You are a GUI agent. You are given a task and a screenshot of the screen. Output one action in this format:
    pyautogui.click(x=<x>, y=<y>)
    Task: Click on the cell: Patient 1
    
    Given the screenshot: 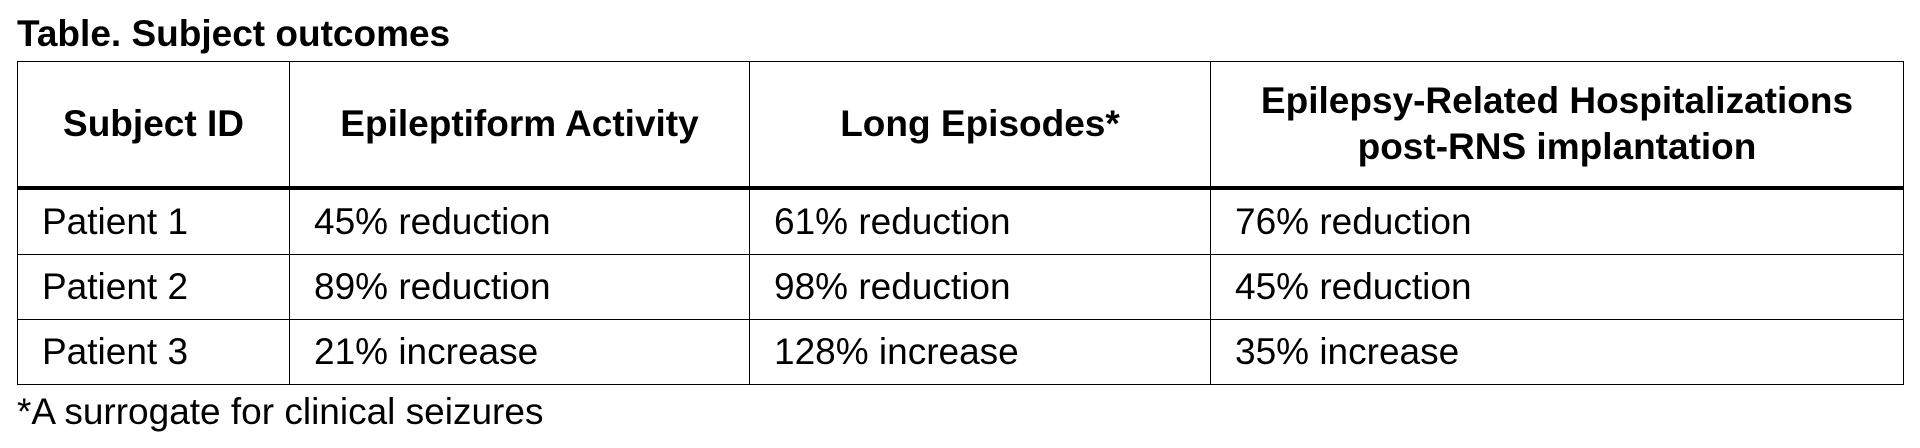 What is the action you would take?
    pyautogui.click(x=153, y=221)
    